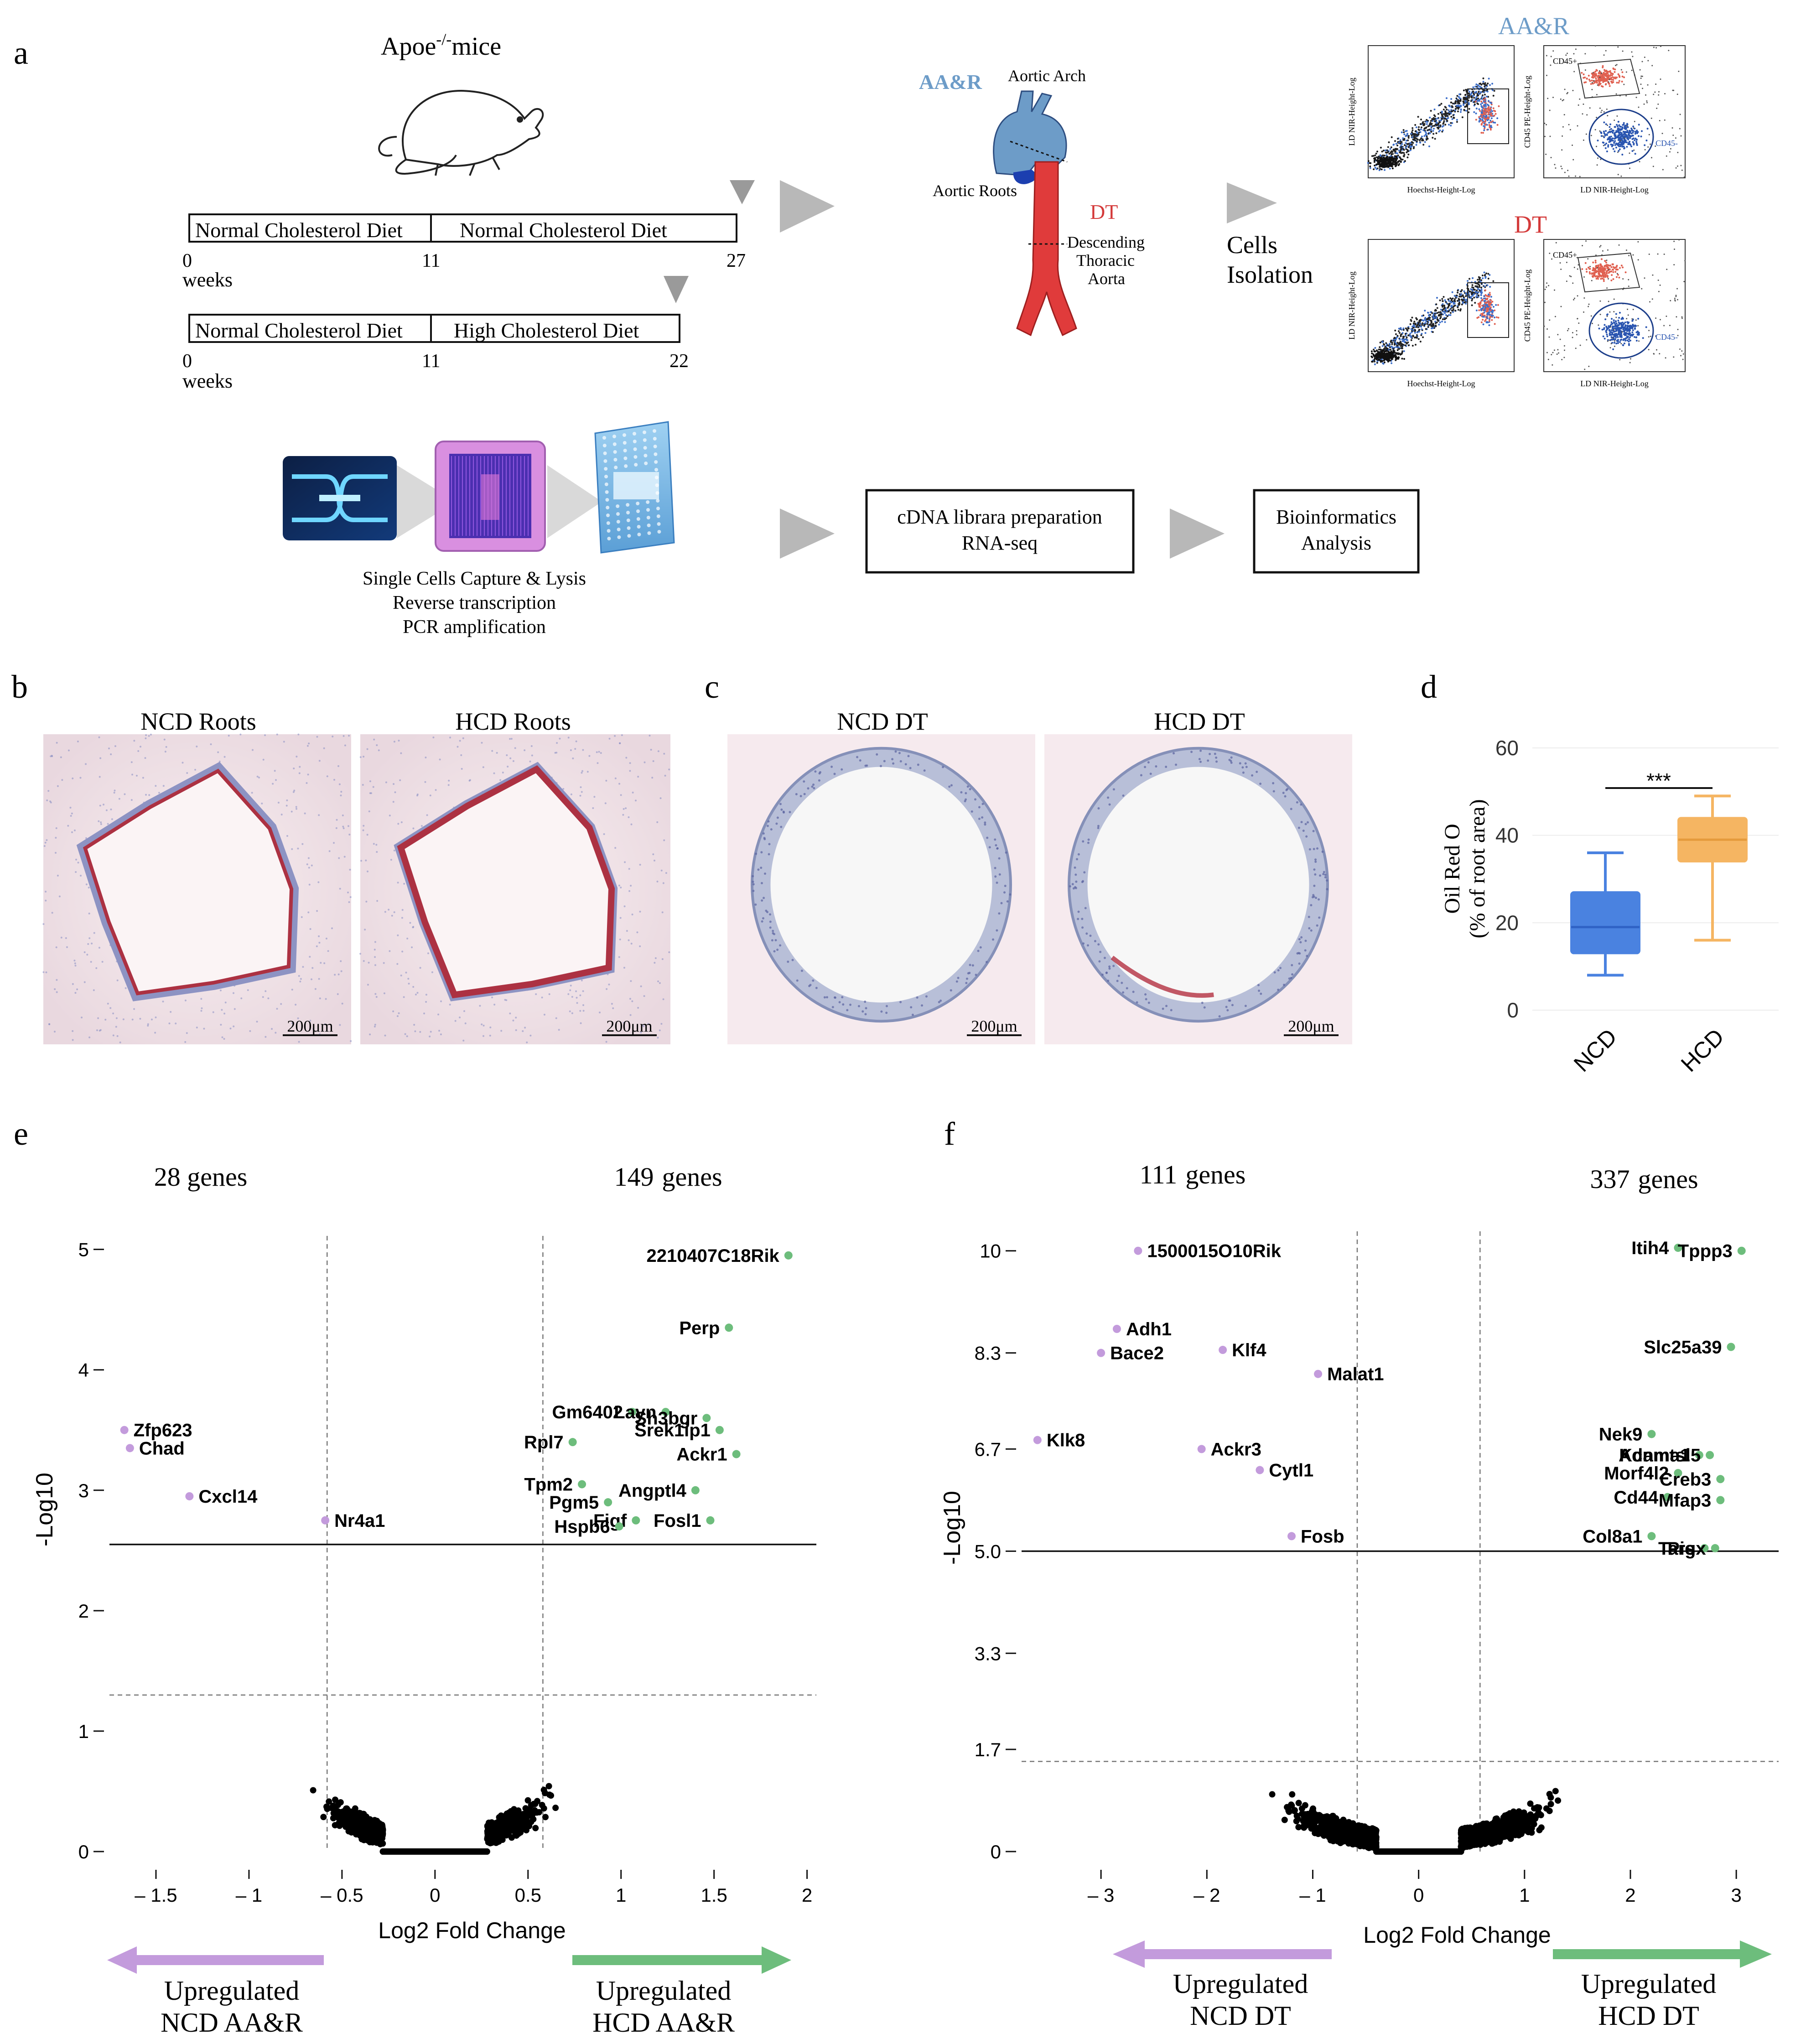  What do you see at coordinates (1614, 189) in the screenshot?
I see `flow-plot-xlabel: LD NIR-Height-Log` at bounding box center [1614, 189].